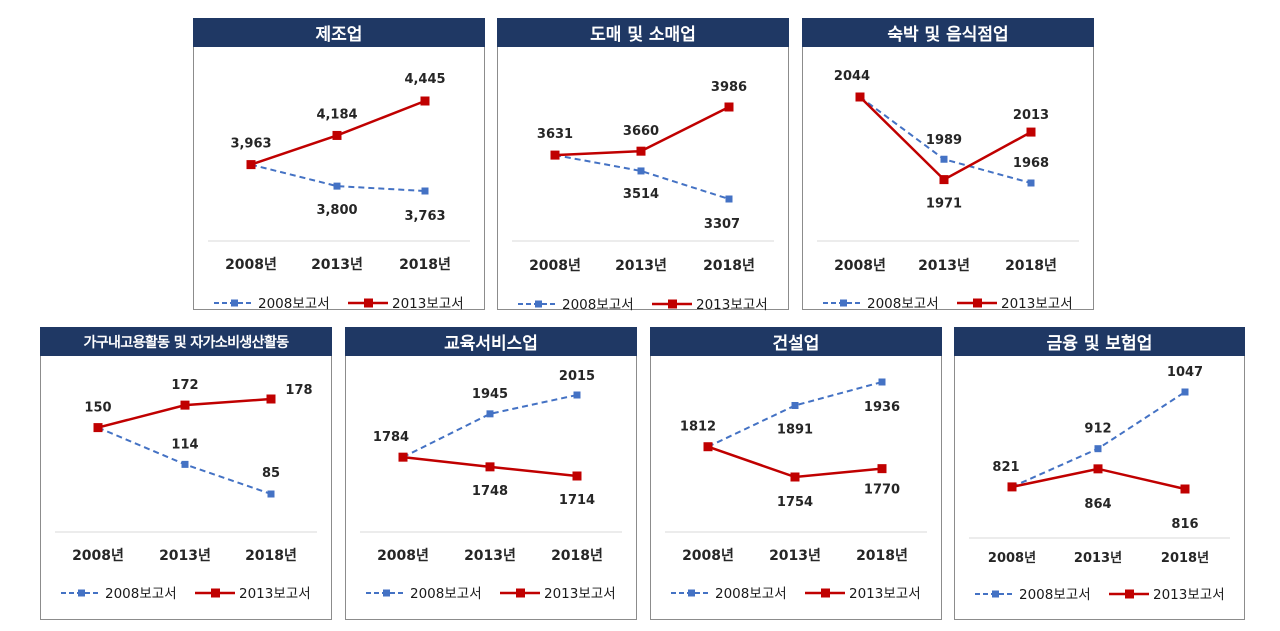 The height and width of the screenshot is (631, 1280). I want to click on data-label: 1812, so click(698, 427).